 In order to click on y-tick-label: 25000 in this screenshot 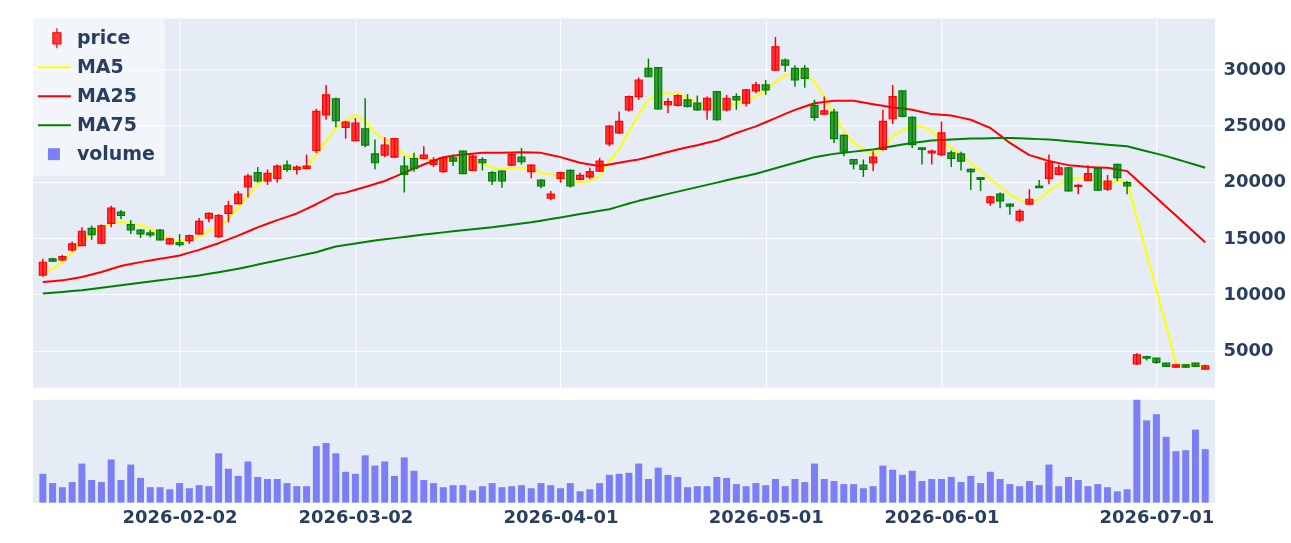, I will do `click(1255, 124)`.